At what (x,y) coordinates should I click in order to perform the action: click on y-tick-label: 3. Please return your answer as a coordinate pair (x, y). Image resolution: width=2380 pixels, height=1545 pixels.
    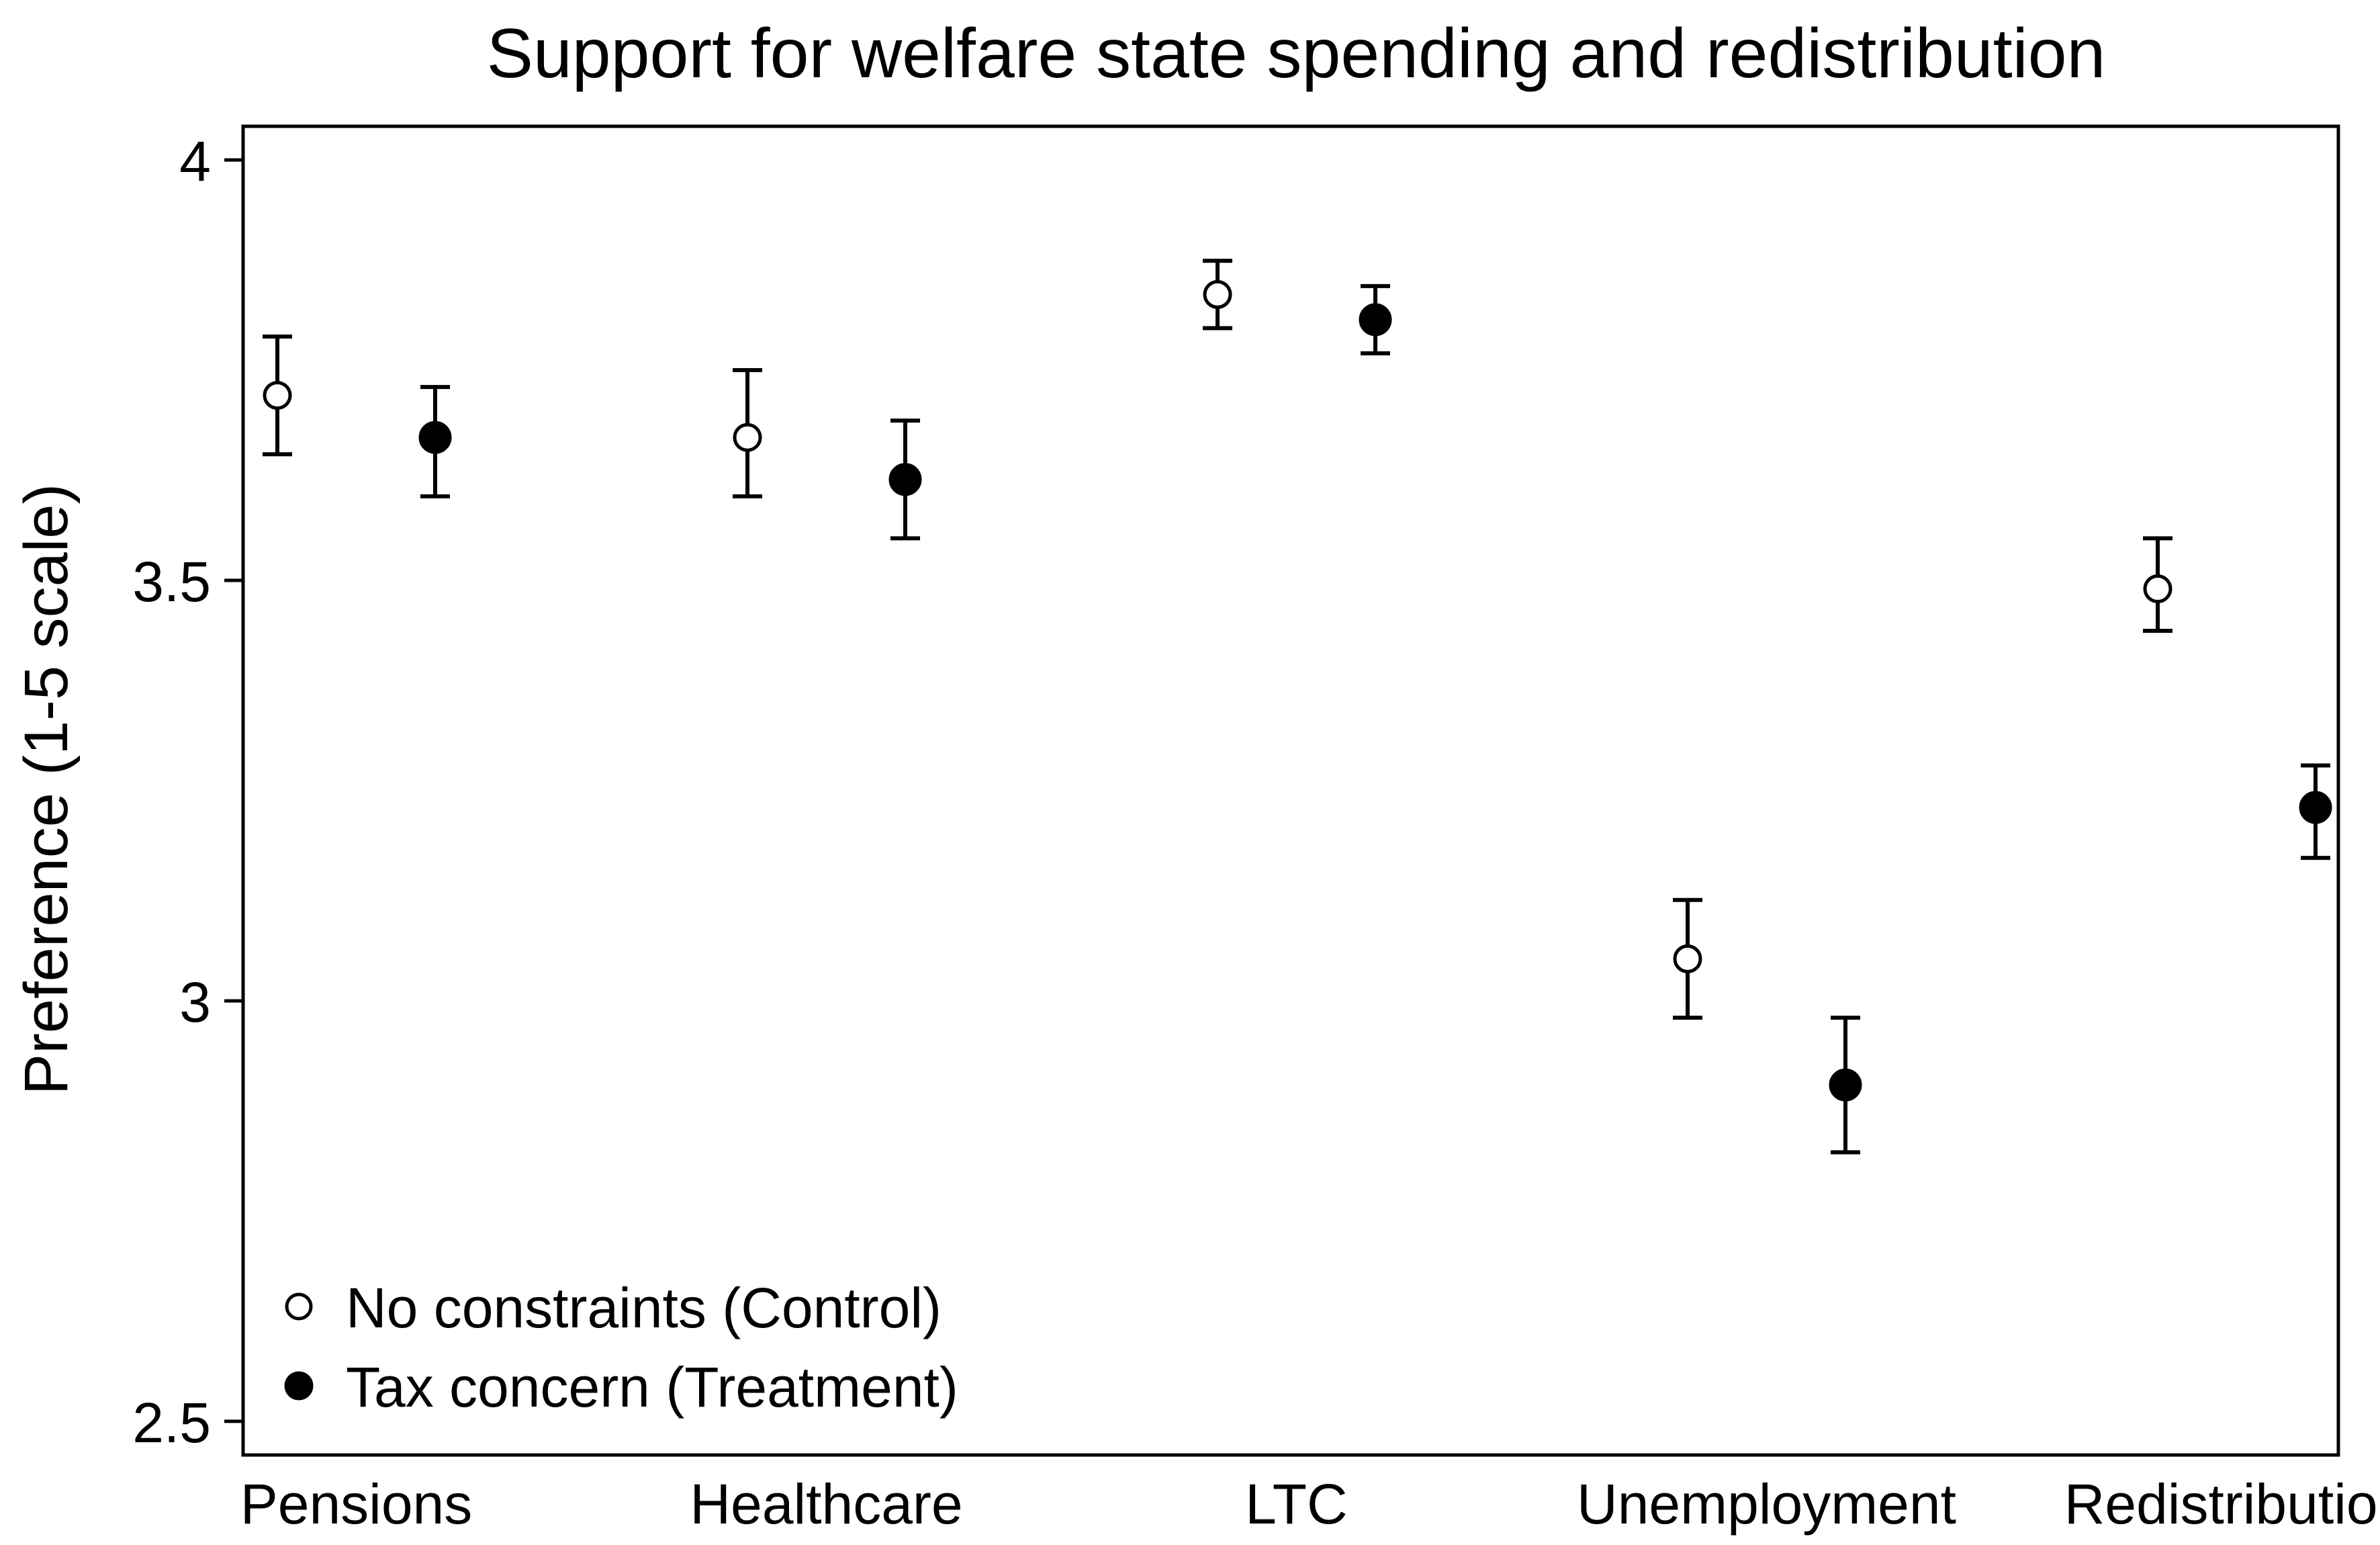
    Looking at the image, I should click on (195, 1003).